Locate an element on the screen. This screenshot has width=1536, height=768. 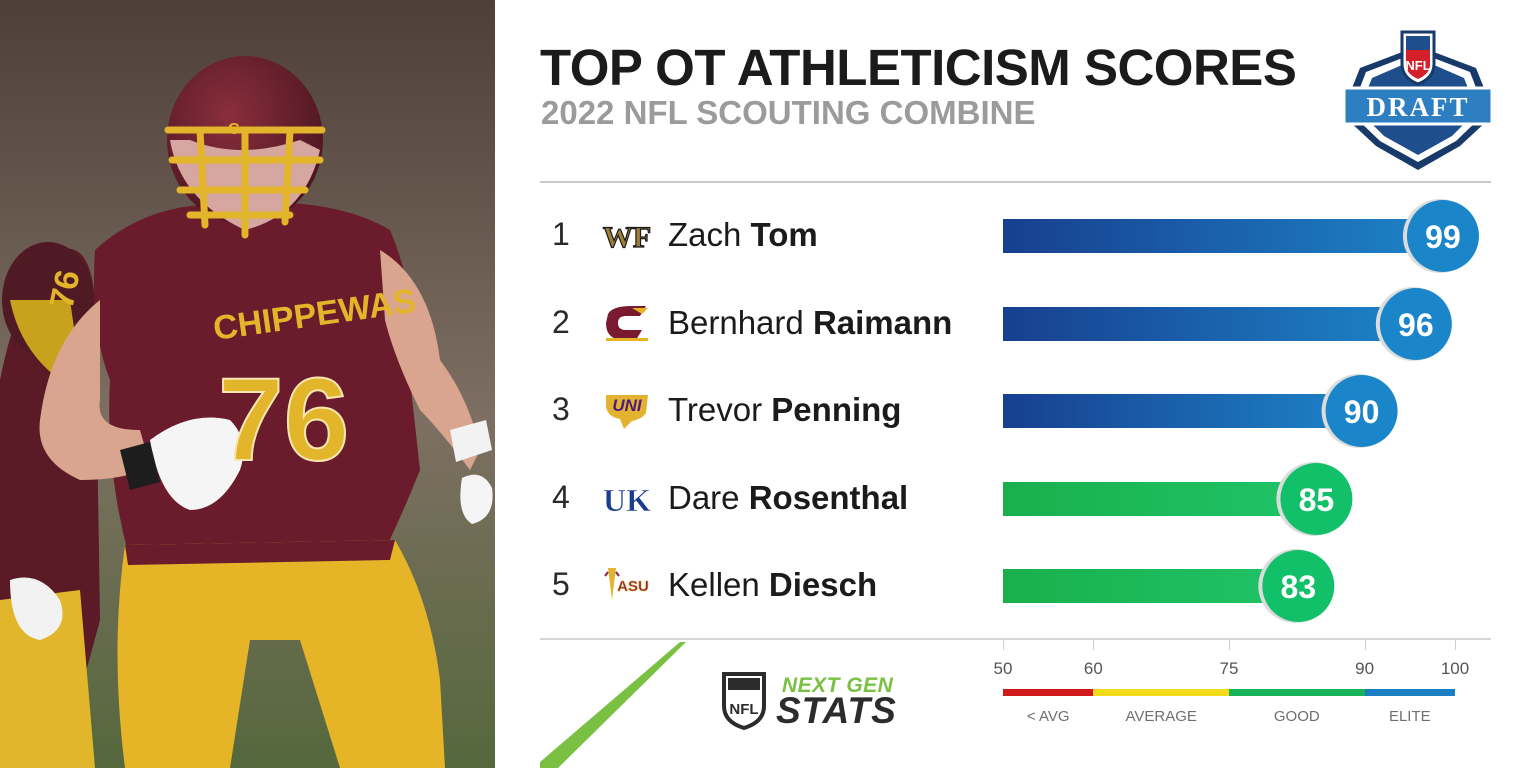
score-row: 3 UNI Trevor Penning is located at coordinates (1020, 411).